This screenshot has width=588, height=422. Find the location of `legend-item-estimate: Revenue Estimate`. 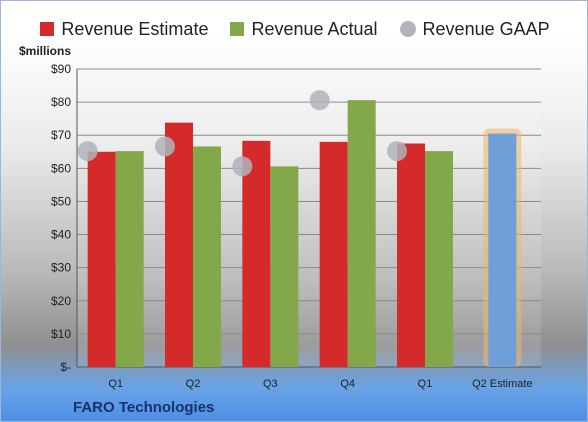

legend-item-estimate: Revenue Estimate is located at coordinates (124, 29).